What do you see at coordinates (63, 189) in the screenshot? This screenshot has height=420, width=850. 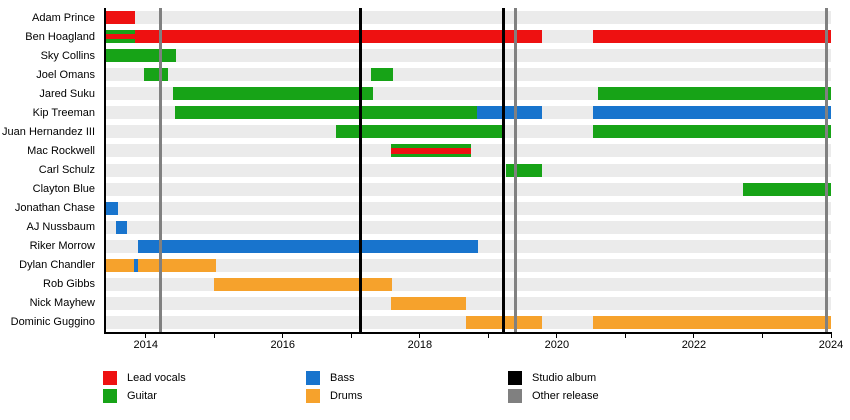 I see `member-label: Clayton Blue` at bounding box center [63, 189].